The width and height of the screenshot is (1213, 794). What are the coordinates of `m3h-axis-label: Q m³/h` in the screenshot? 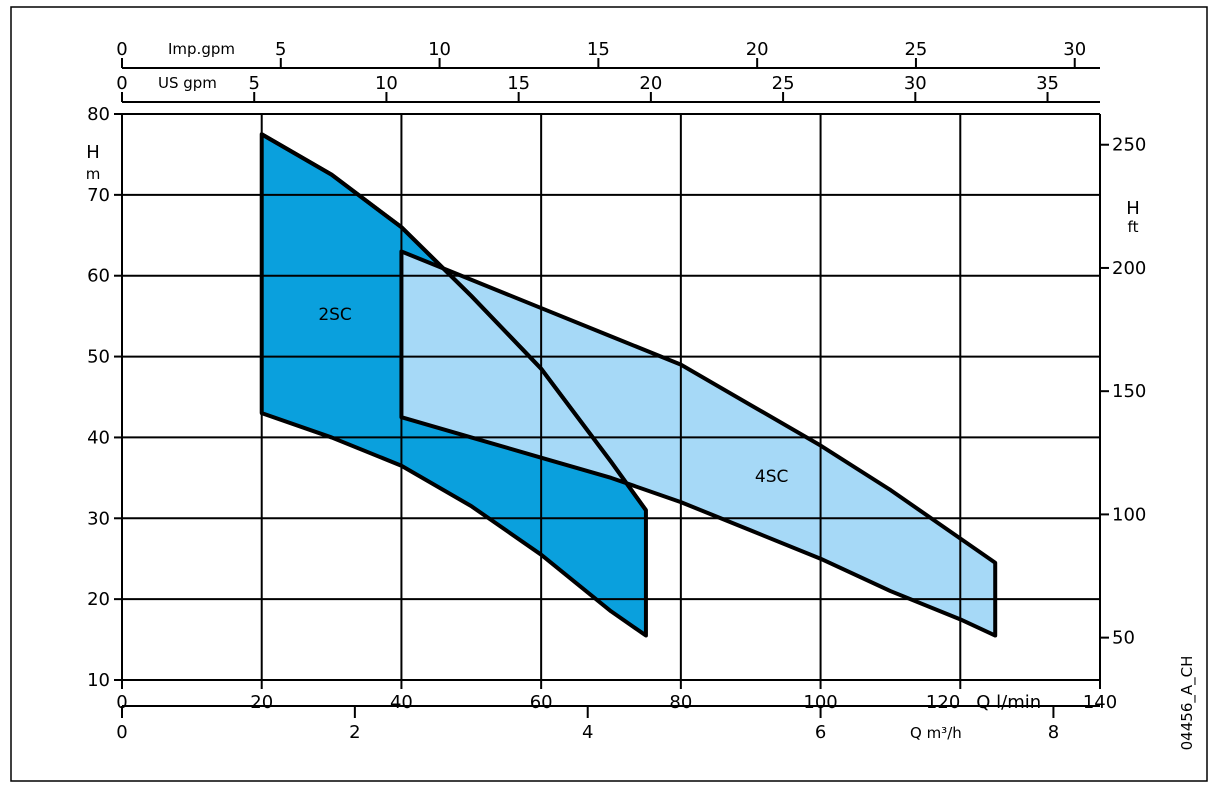 It's located at (936, 733).